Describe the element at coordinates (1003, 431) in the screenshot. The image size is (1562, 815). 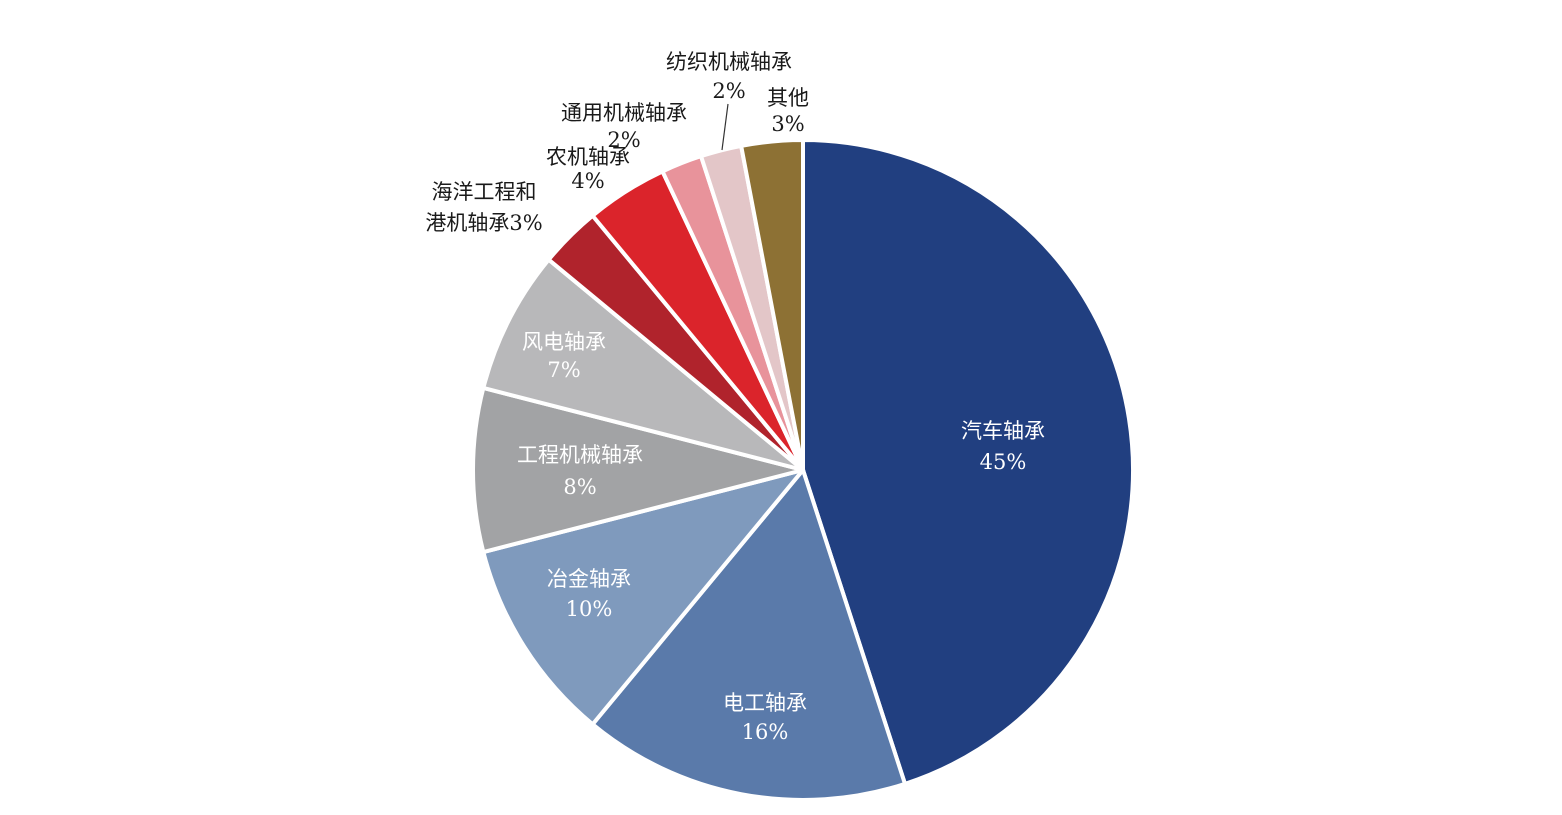
I see `slice-label-name: 汽车轴承` at that location.